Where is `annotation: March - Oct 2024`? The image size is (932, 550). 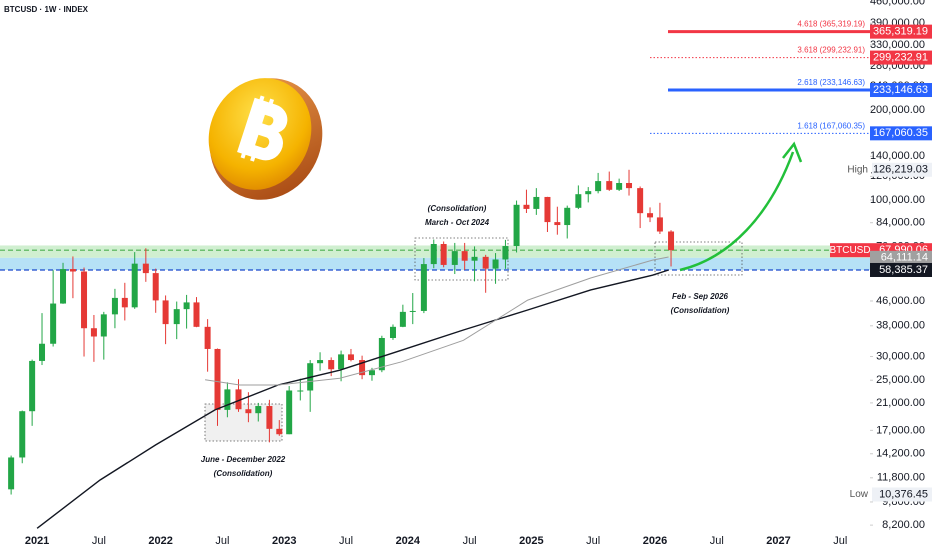 annotation: March - Oct 2024 is located at coordinates (457, 222).